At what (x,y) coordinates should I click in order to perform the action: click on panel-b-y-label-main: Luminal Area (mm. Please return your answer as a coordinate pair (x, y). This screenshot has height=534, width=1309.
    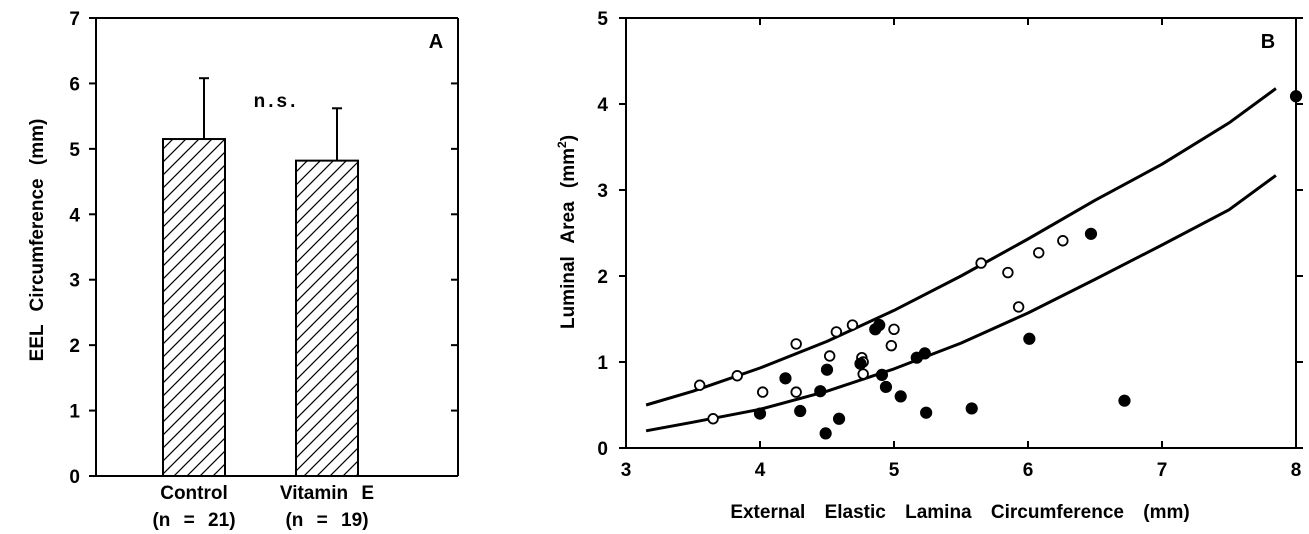
    Looking at the image, I should click on (568, 238).